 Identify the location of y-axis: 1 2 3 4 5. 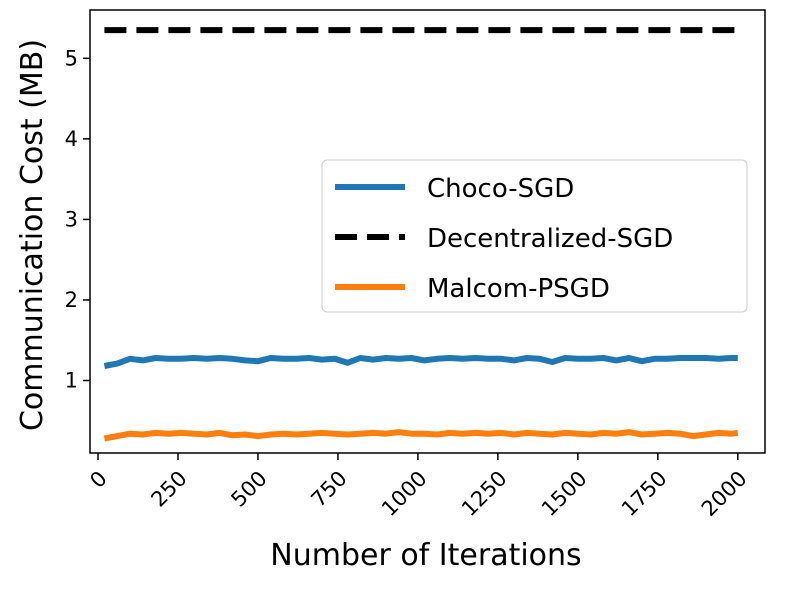
(77, 219).